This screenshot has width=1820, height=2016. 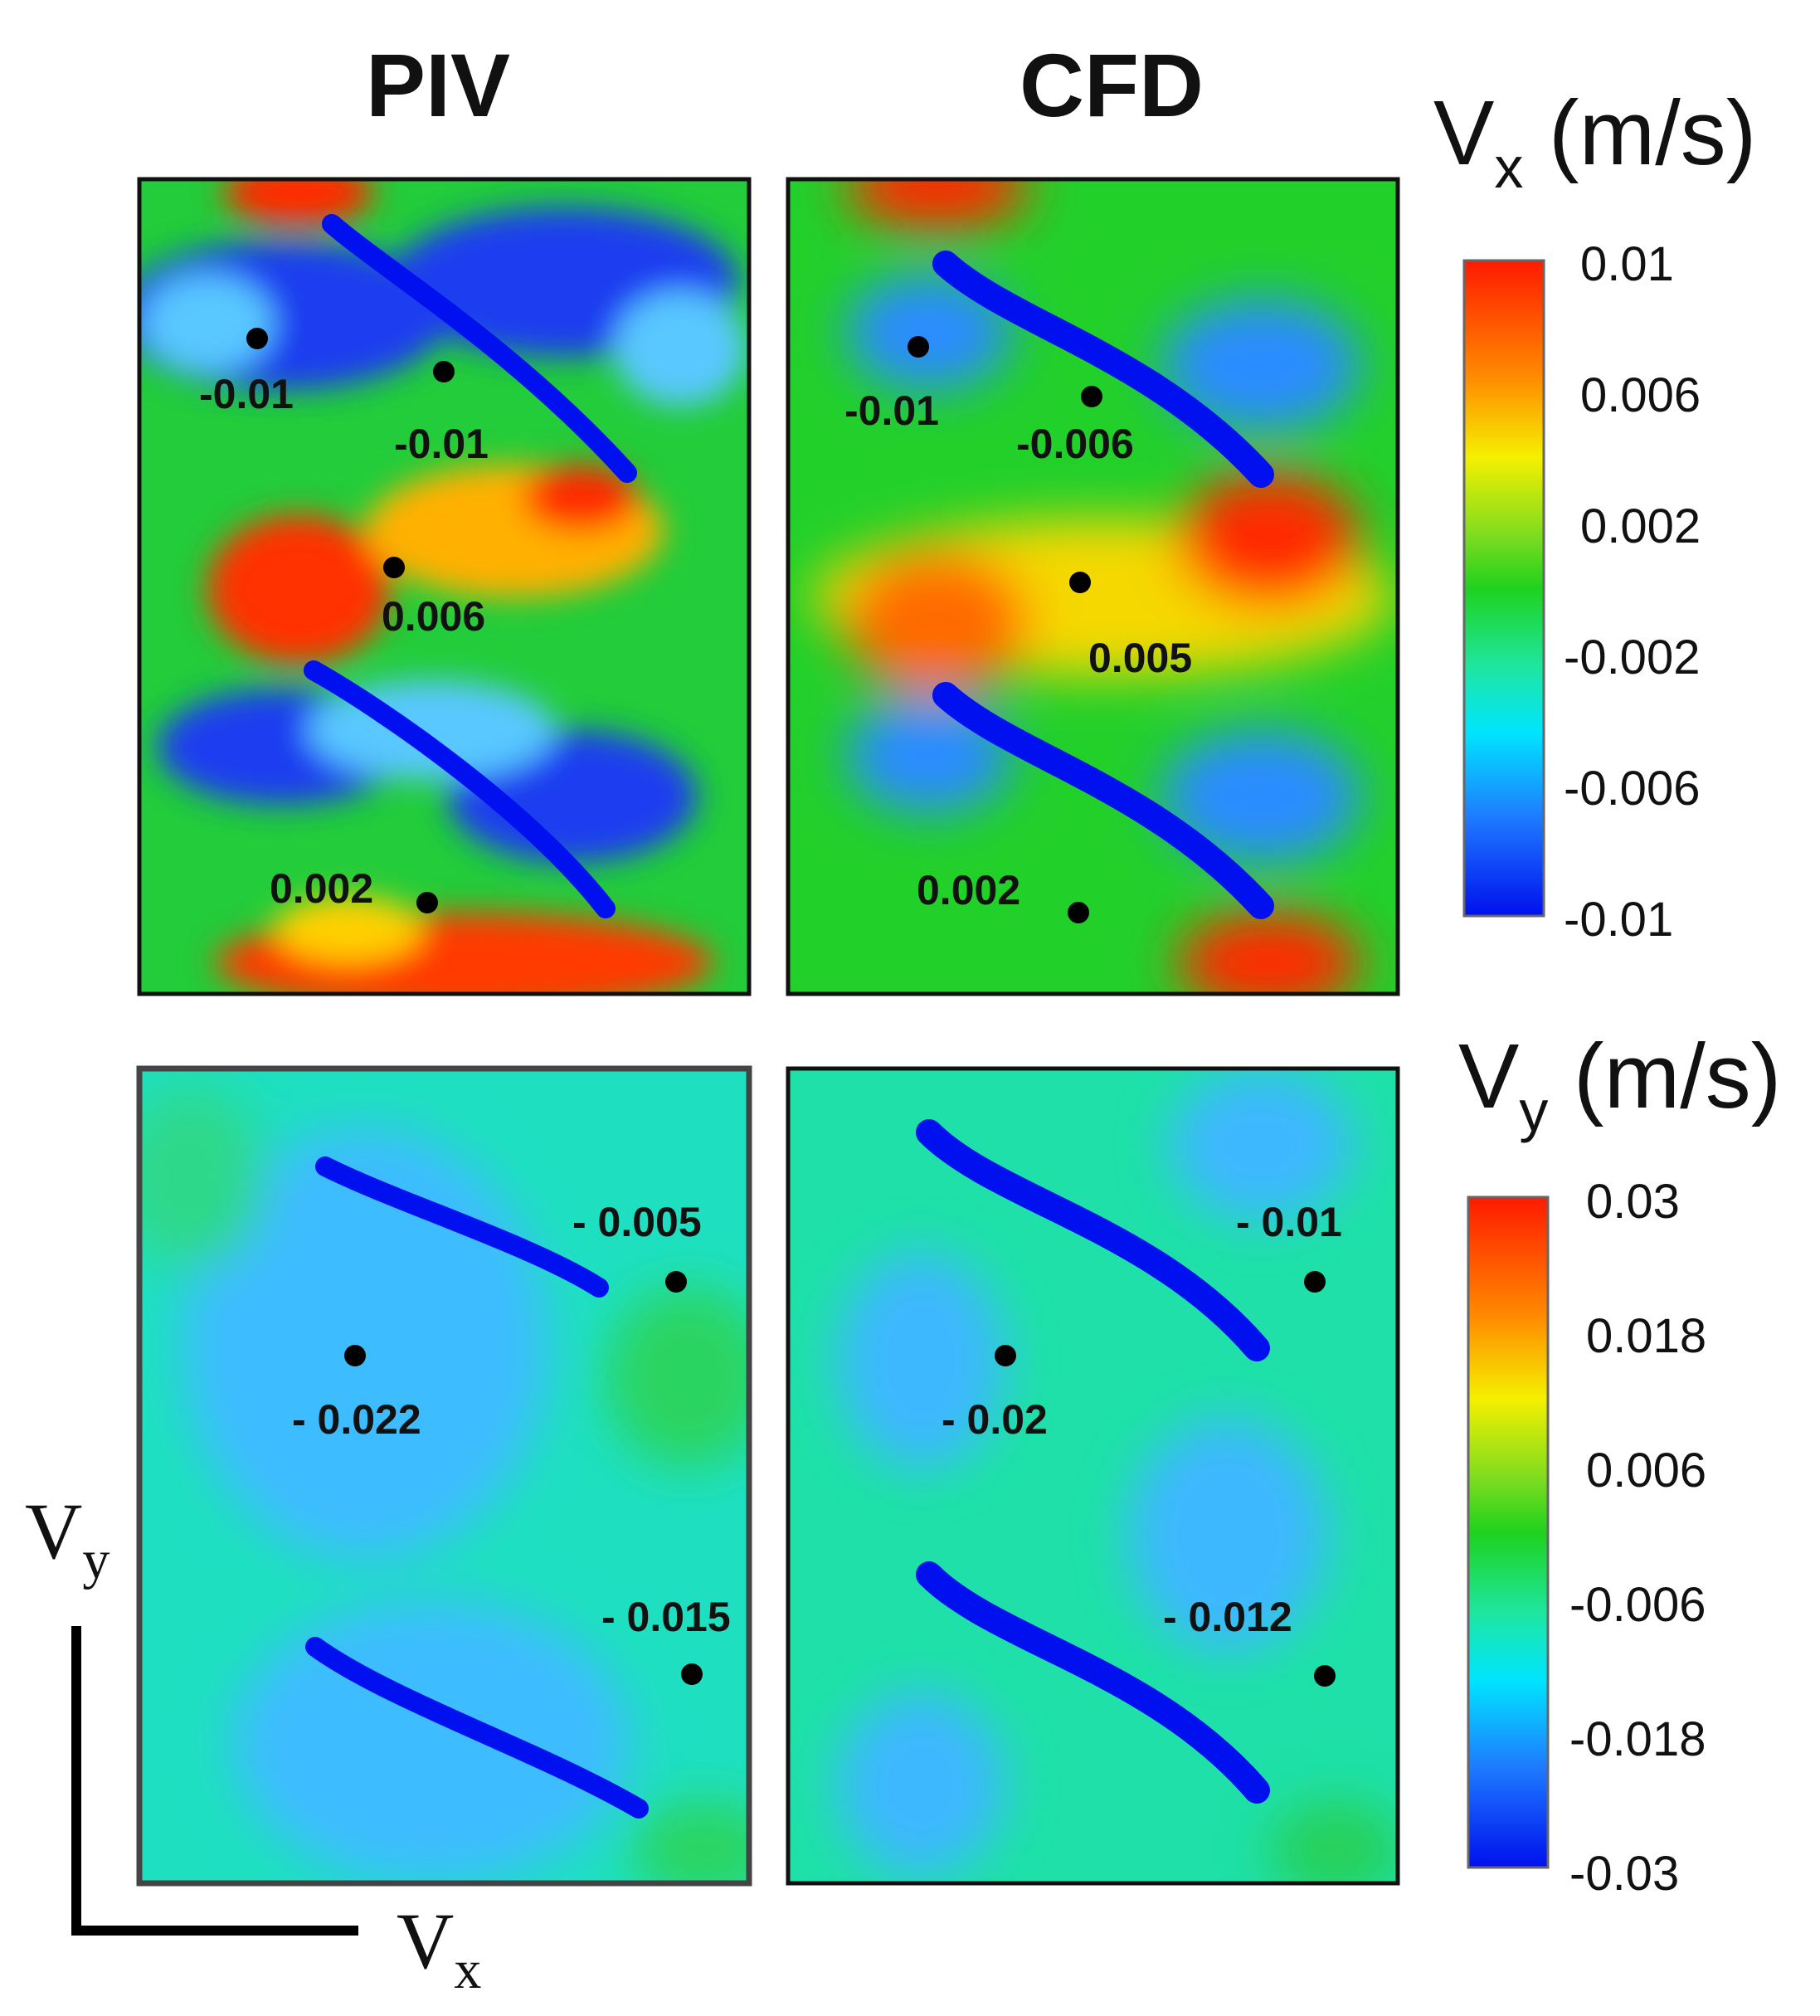 What do you see at coordinates (1533, 1111) in the screenshot?
I see `colorbar-vy-title-sub: y` at bounding box center [1533, 1111].